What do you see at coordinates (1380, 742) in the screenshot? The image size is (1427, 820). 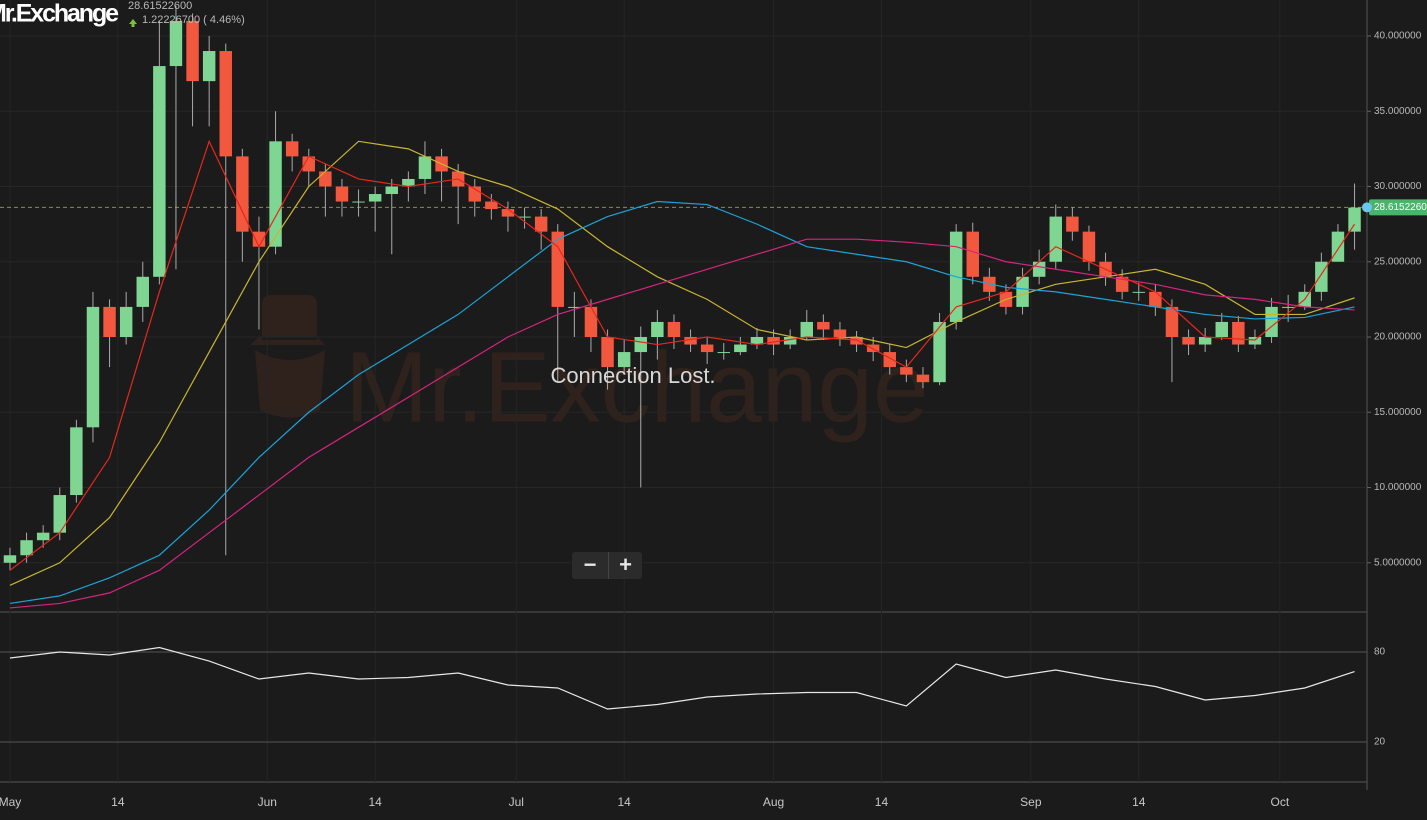 I see `rsi-tick-label: 20` at bounding box center [1380, 742].